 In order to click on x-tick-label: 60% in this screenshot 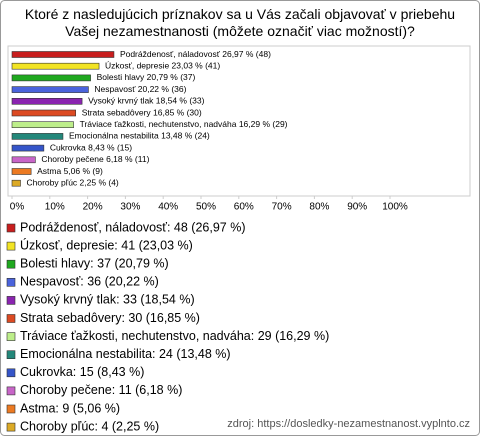, I will do `click(244, 207)`.